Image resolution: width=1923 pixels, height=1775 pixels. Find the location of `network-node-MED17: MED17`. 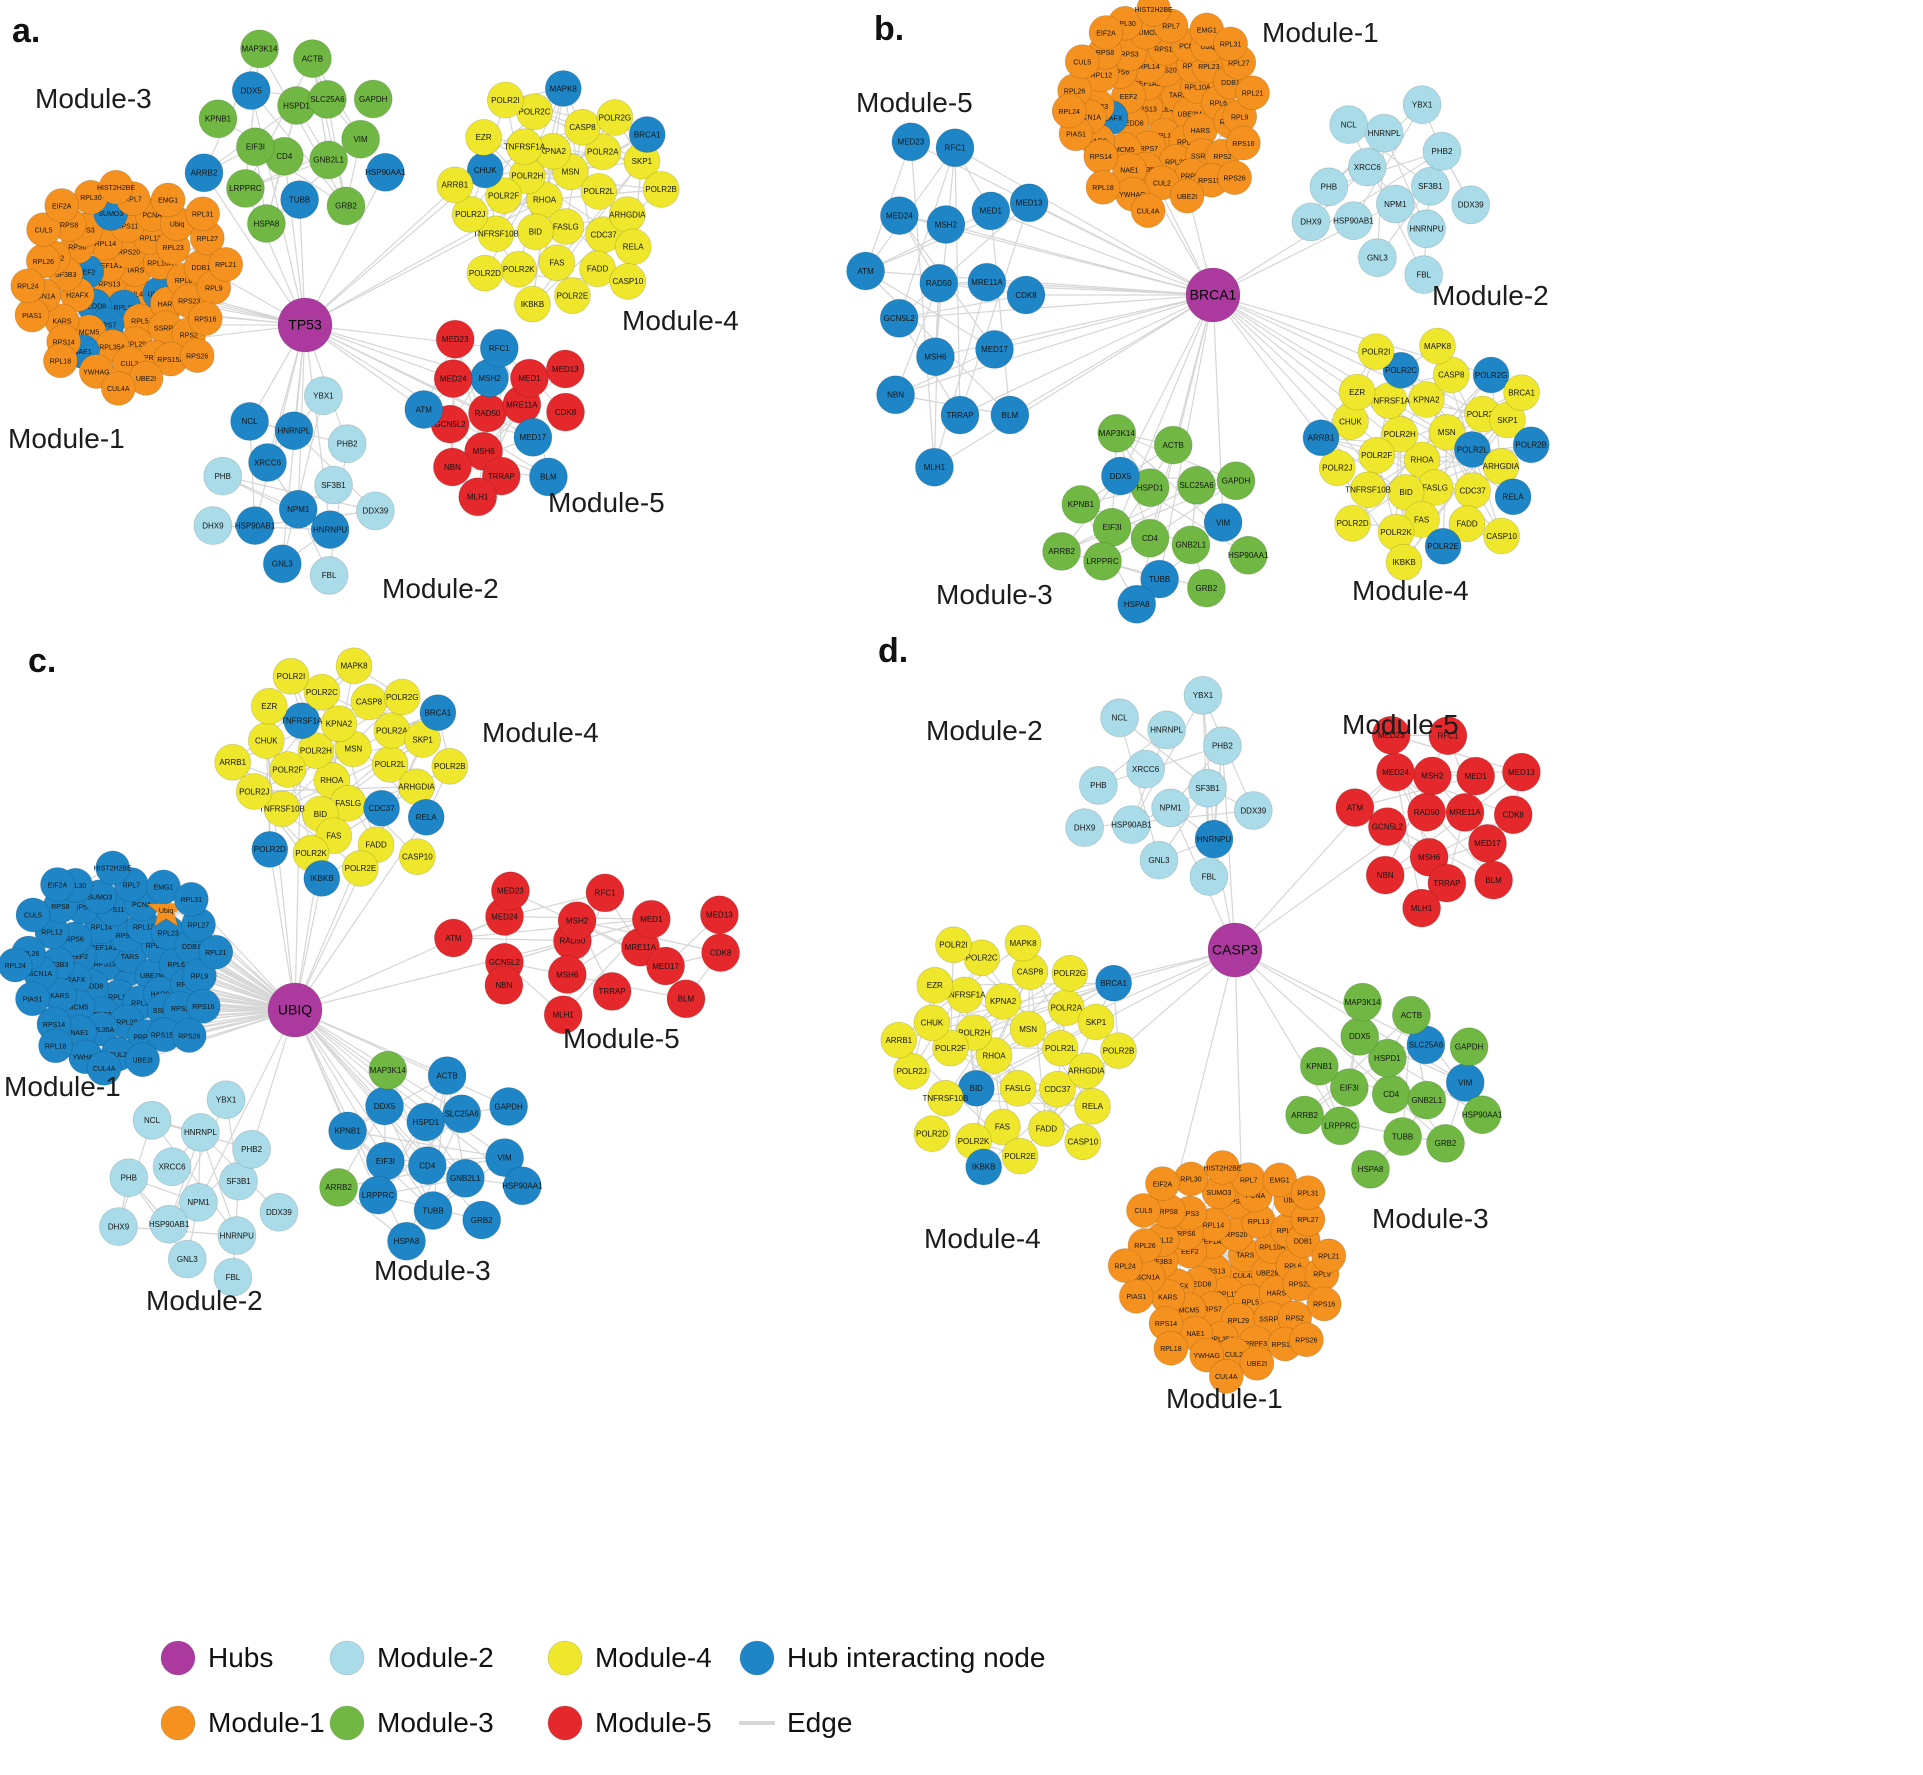

network-node-MED17: MED17 is located at coordinates (665, 966).